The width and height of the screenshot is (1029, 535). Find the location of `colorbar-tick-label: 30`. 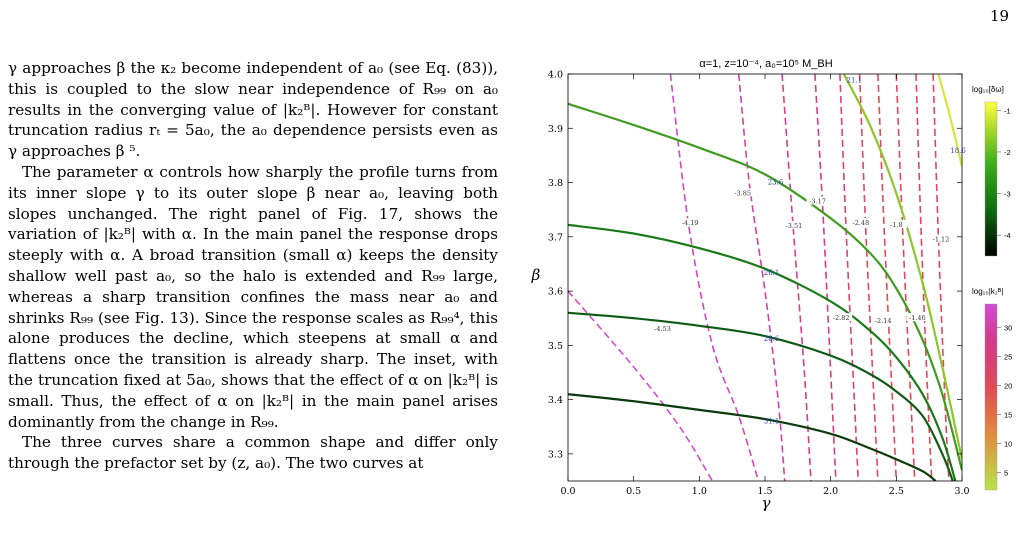

colorbar-tick-label: 30 is located at coordinates (1008, 327).